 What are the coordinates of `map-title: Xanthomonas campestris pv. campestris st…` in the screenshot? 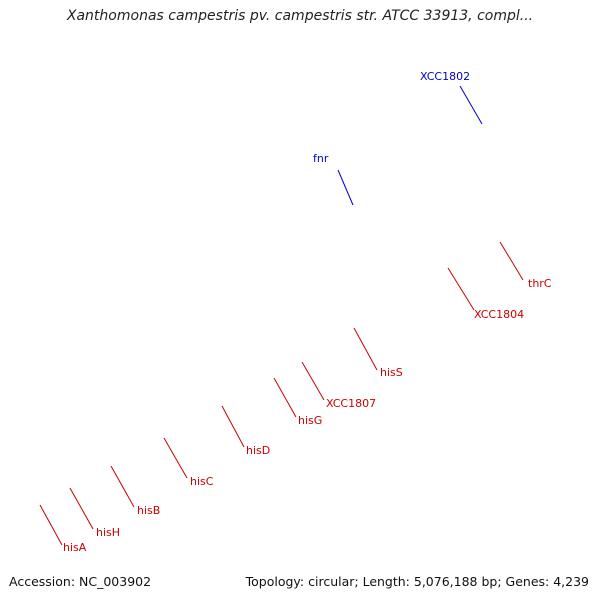 It's located at (300, 16).